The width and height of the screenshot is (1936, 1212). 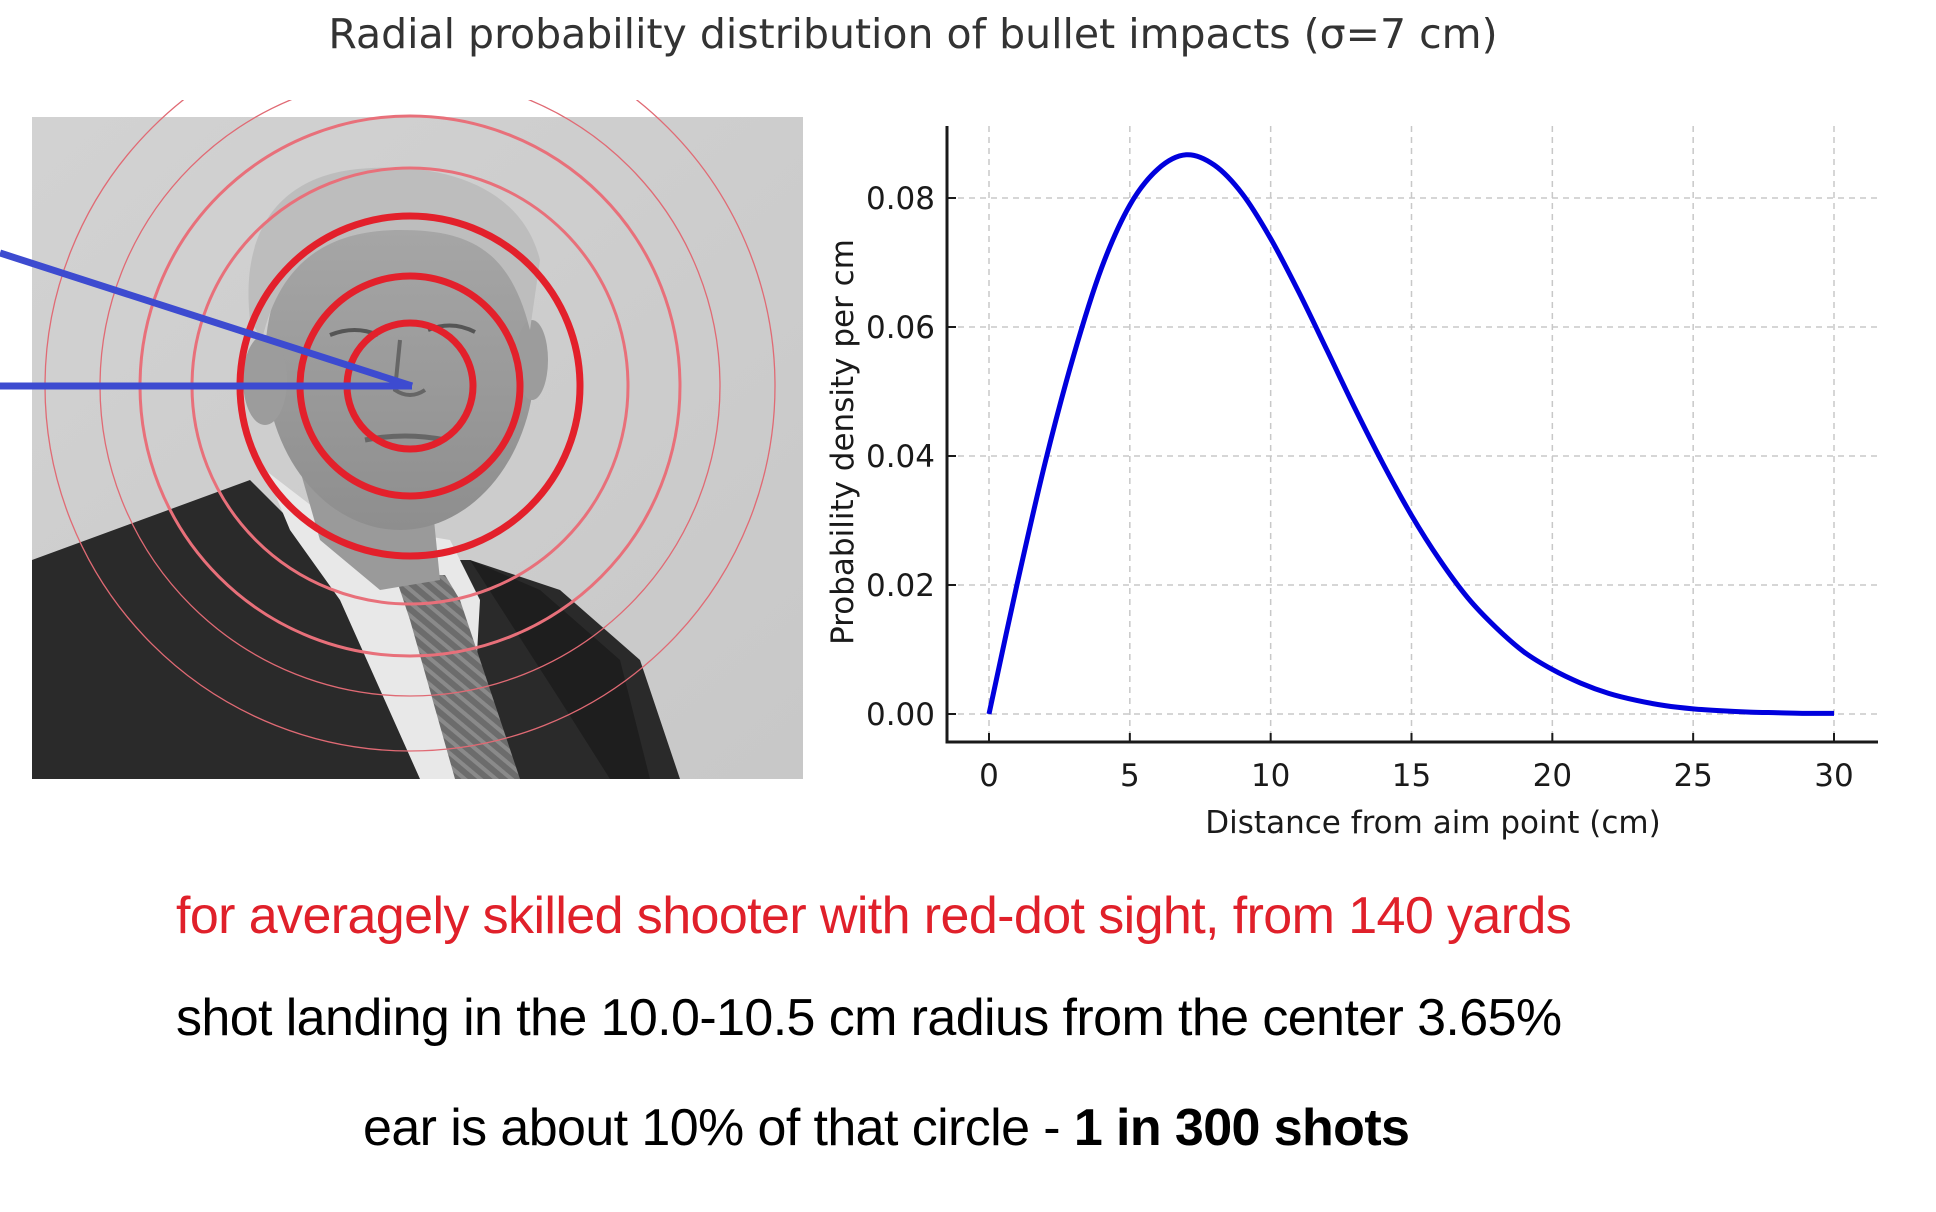 What do you see at coordinates (900, 715) in the screenshot?
I see `y-tick-label: 0.00` at bounding box center [900, 715].